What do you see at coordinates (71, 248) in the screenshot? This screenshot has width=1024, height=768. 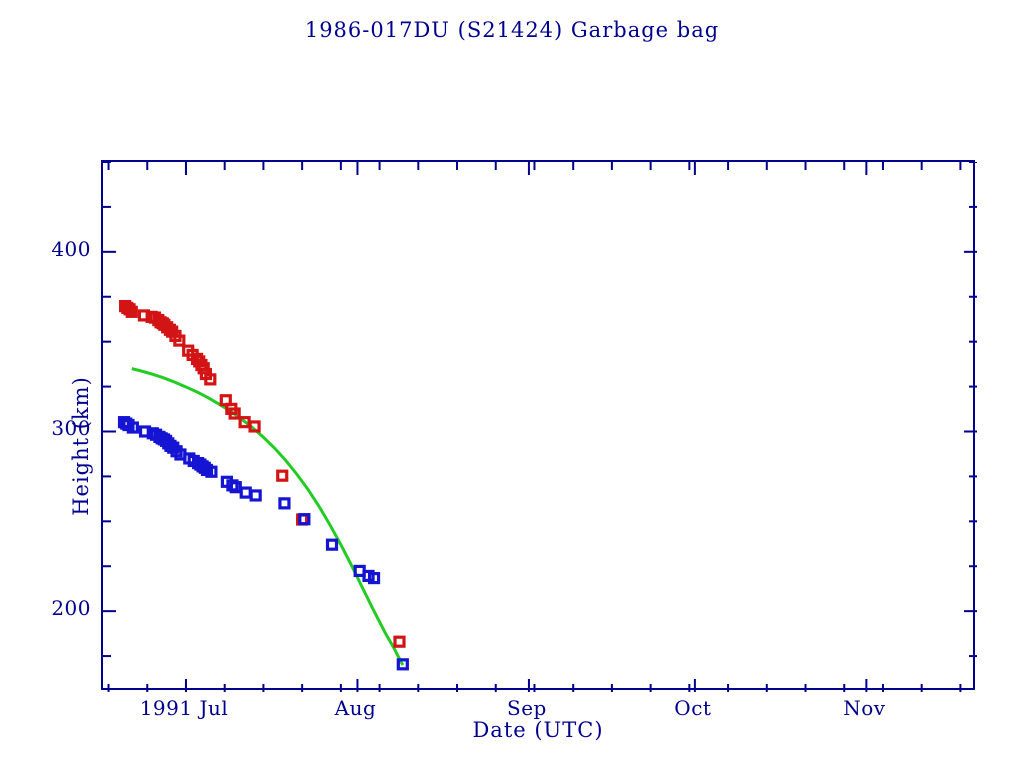 I see `y-tick-label: 400` at bounding box center [71, 248].